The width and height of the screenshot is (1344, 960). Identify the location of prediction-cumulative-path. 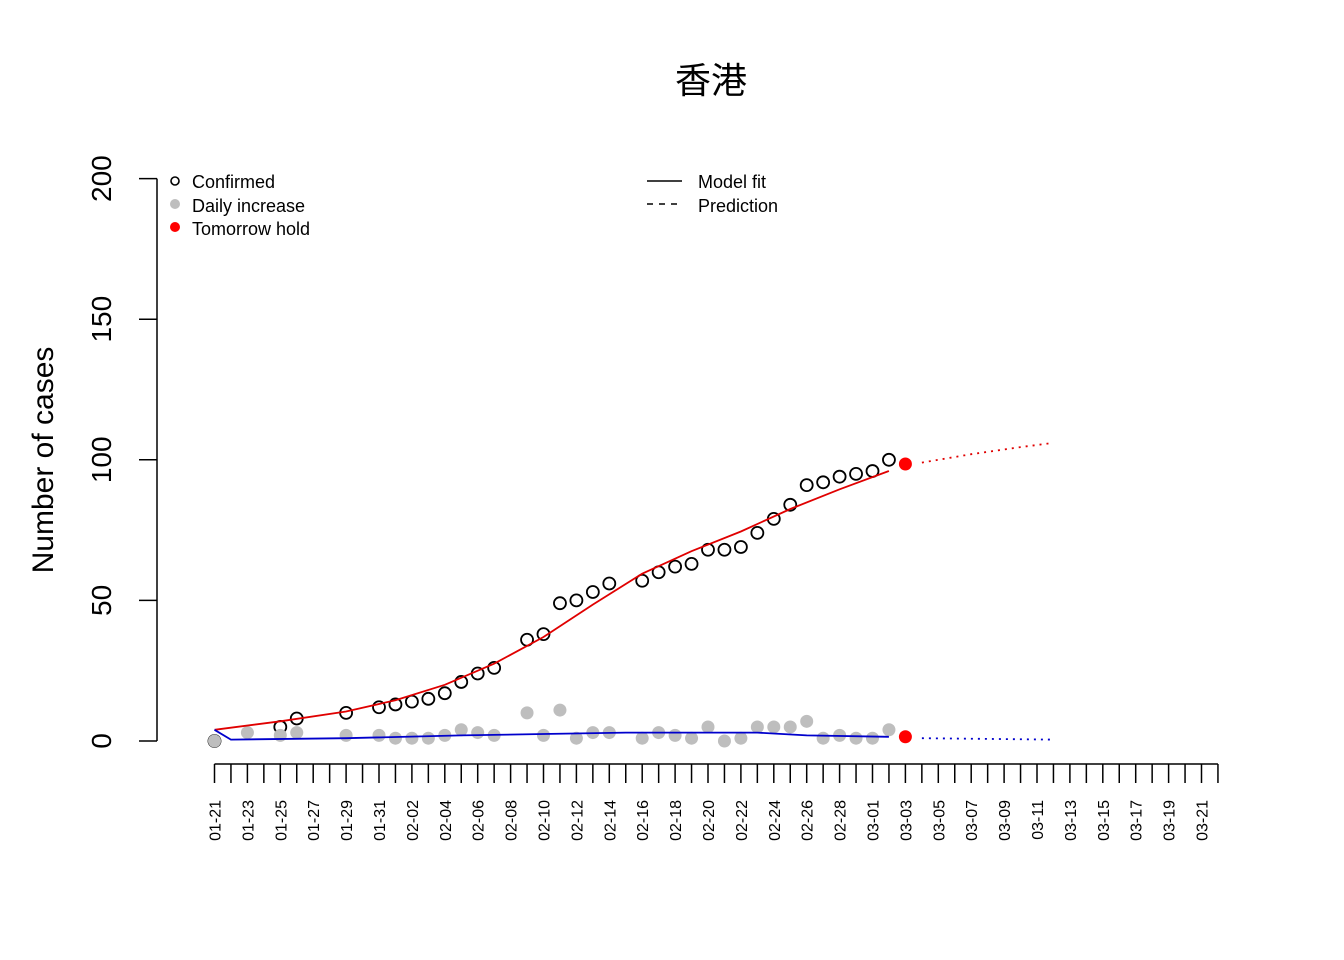
(987, 453).